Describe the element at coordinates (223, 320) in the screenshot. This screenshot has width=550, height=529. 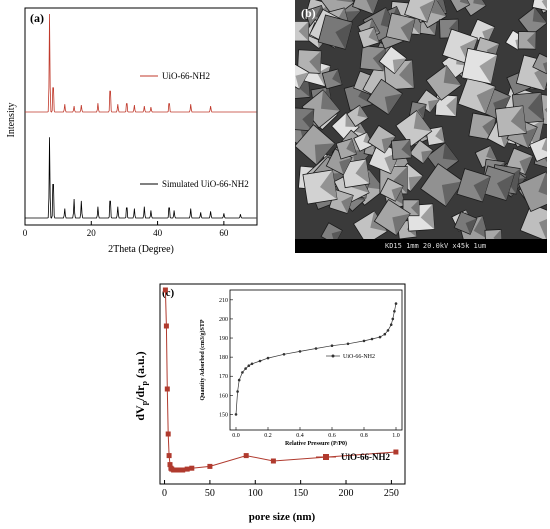
I see `inset-y-tick-label: 200` at that location.